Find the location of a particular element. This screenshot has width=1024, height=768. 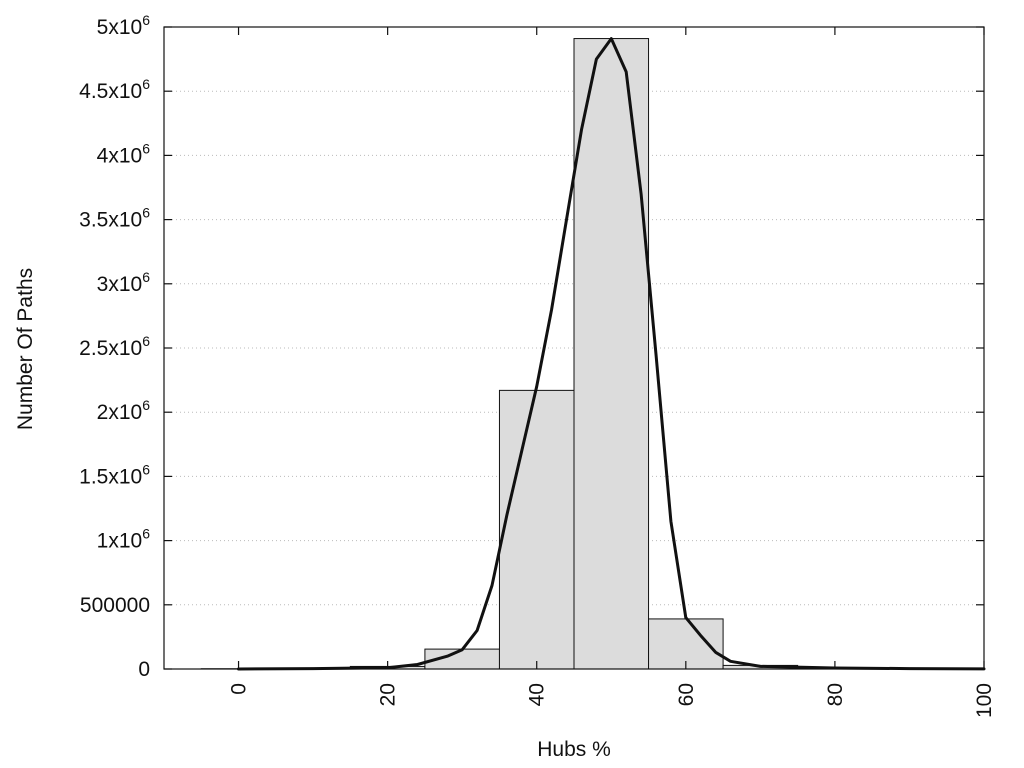

x-axis-title: Hubs % is located at coordinates (574, 749).